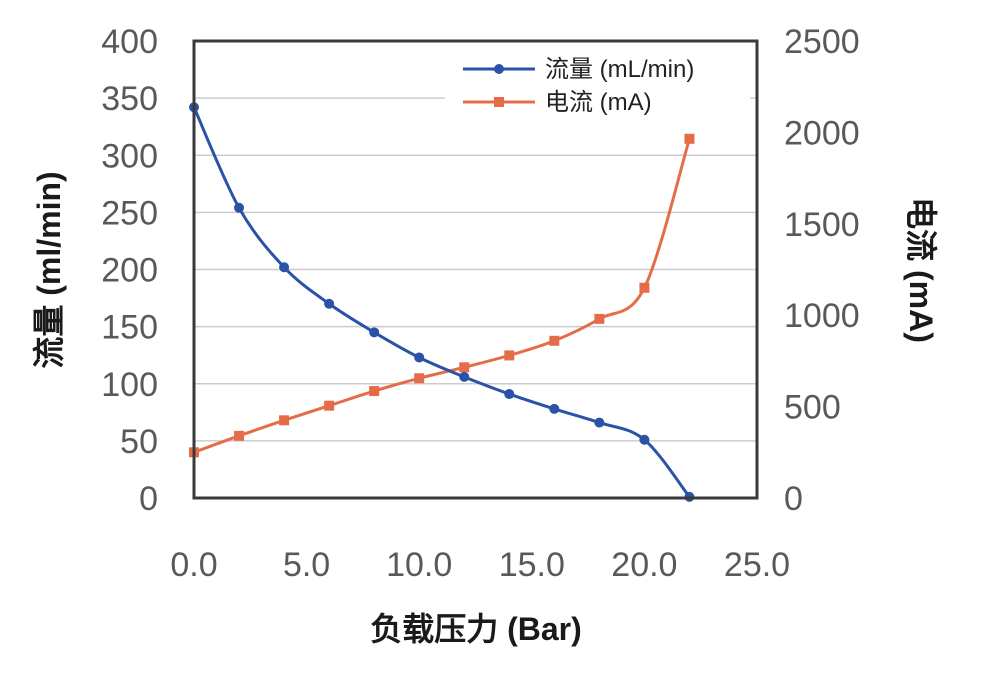 This screenshot has width=991, height=673. Describe the element at coordinates (499, 69) in the screenshot. I see `legend-marker-flow` at that location.